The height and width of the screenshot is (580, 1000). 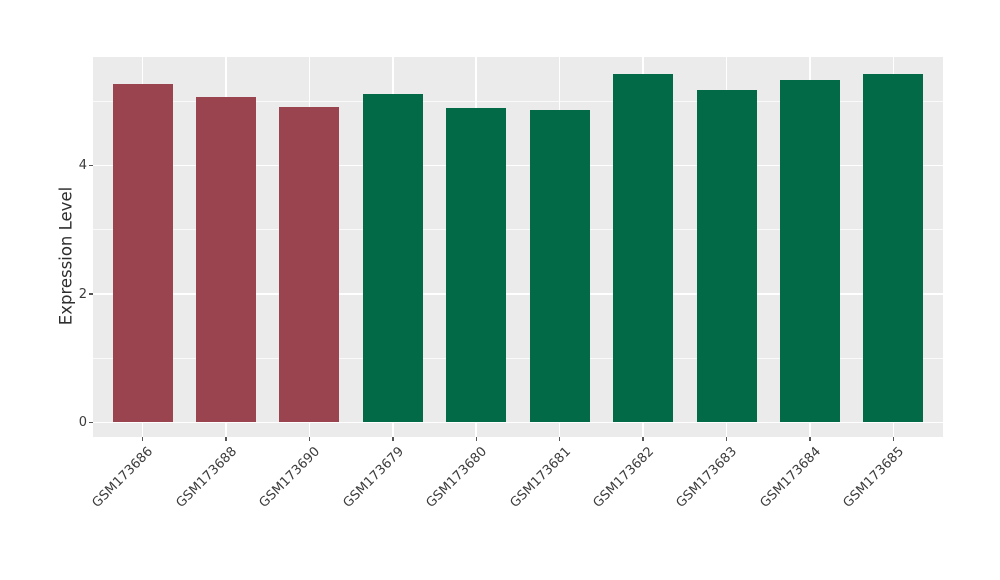 I want to click on bar-GSM173688, so click(x=225, y=260).